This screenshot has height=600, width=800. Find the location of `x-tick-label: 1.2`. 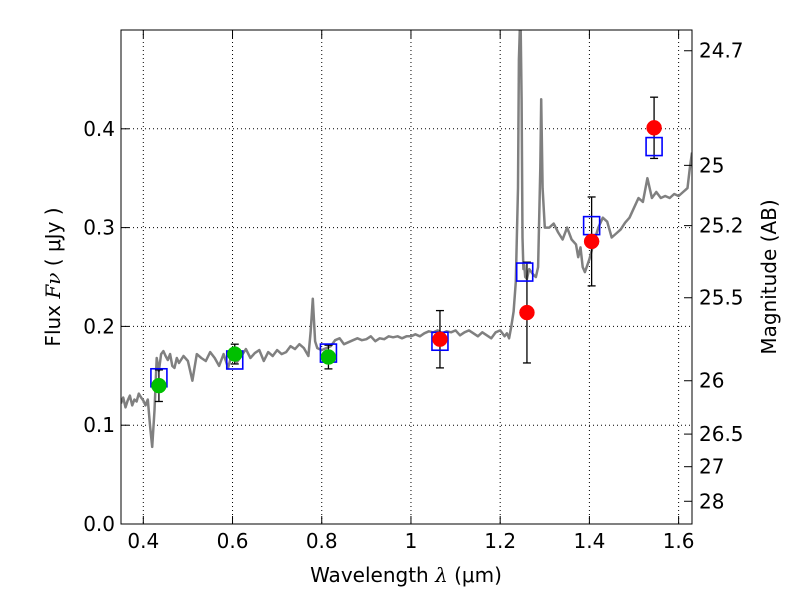

x-tick-label: 1.2 is located at coordinates (500, 541).